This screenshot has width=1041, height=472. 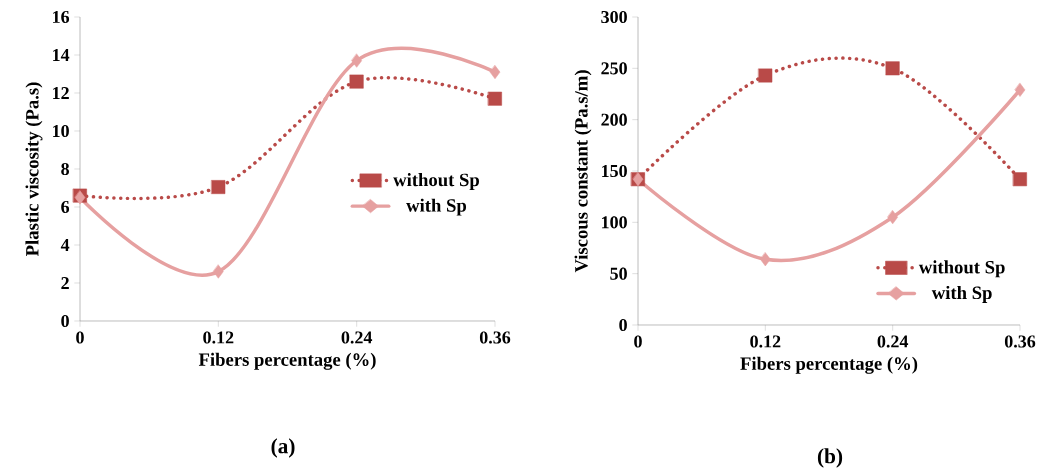 I want to click on y-tick-label: 150, so click(x=614, y=171).